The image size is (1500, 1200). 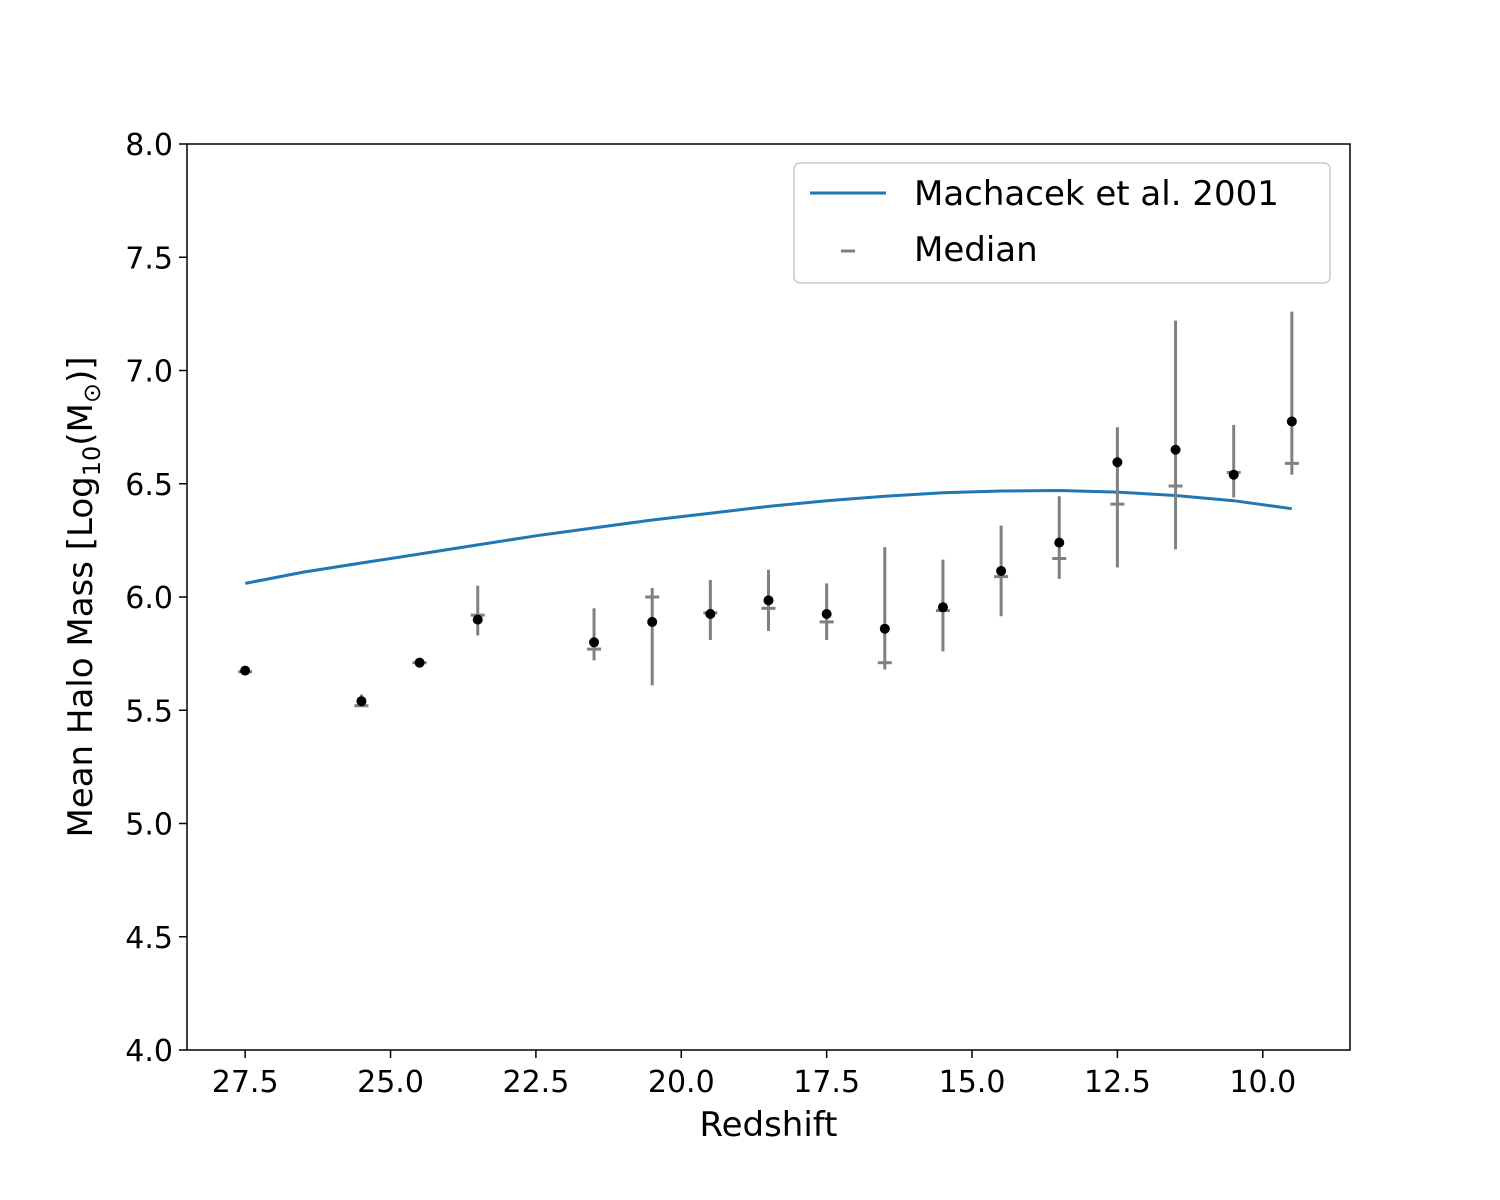 I want to click on y-axis-label-close: )], so click(x=81, y=369).